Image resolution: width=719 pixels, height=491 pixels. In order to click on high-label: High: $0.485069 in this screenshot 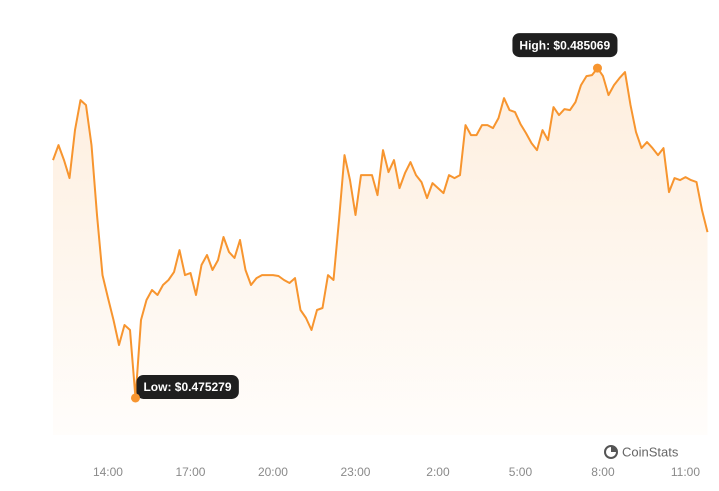, I will do `click(564, 45)`.